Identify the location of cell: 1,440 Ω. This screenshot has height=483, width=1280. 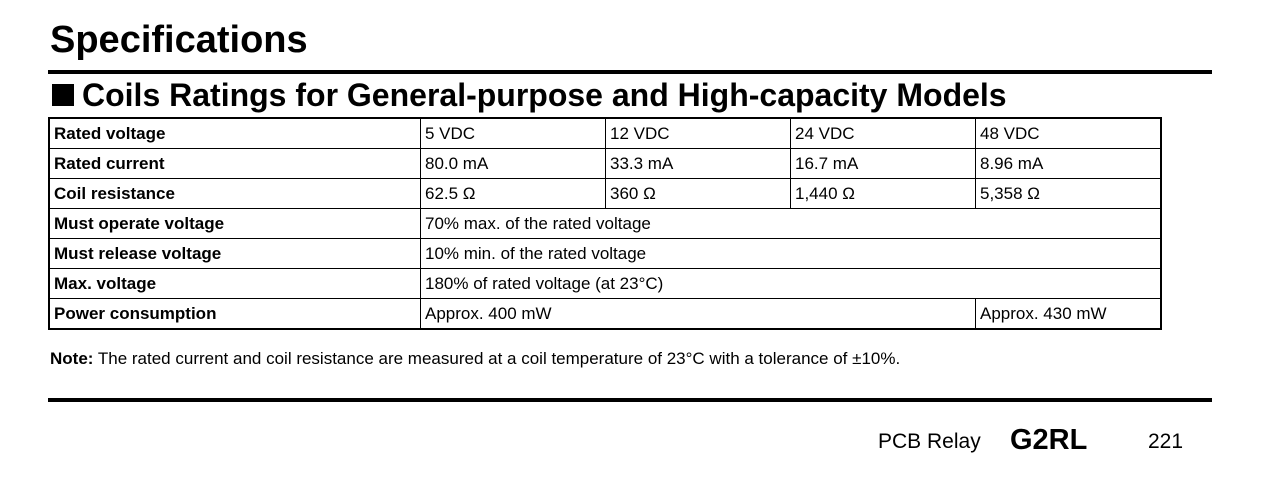
(883, 193).